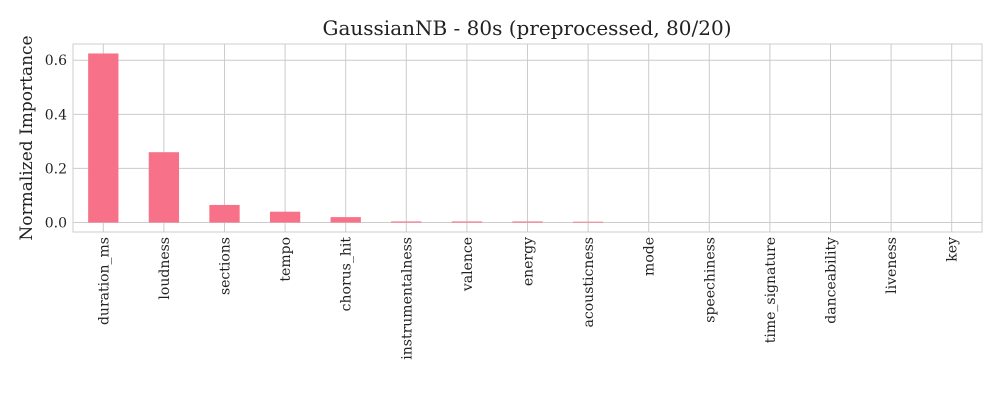 This screenshot has width=1000, height=400. What do you see at coordinates (224, 213) in the screenshot?
I see `bar-sections` at bounding box center [224, 213].